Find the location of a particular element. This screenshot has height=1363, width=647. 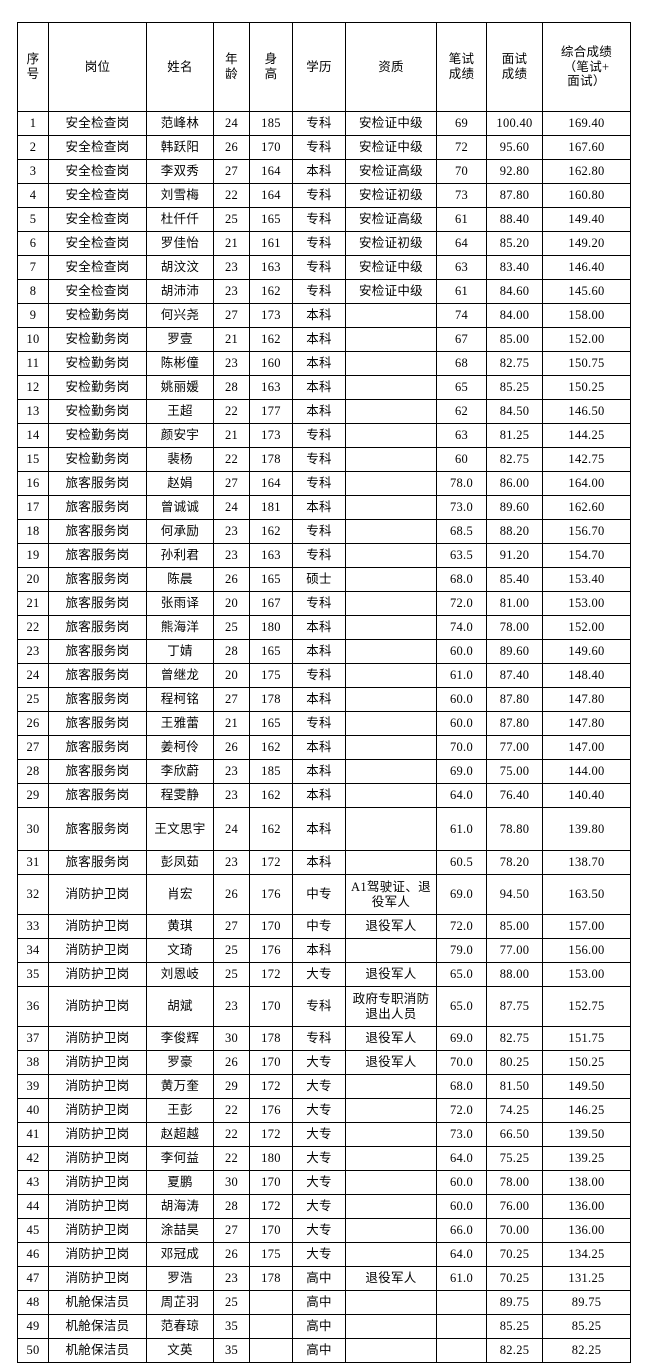

cell-total: 154.70 is located at coordinates (586, 555).